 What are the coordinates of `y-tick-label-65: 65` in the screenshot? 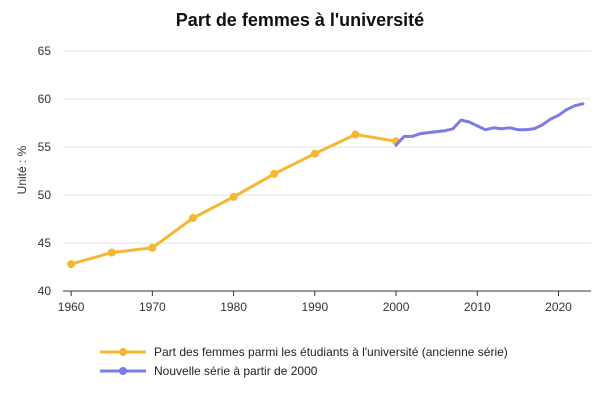 It's located at (45, 51).